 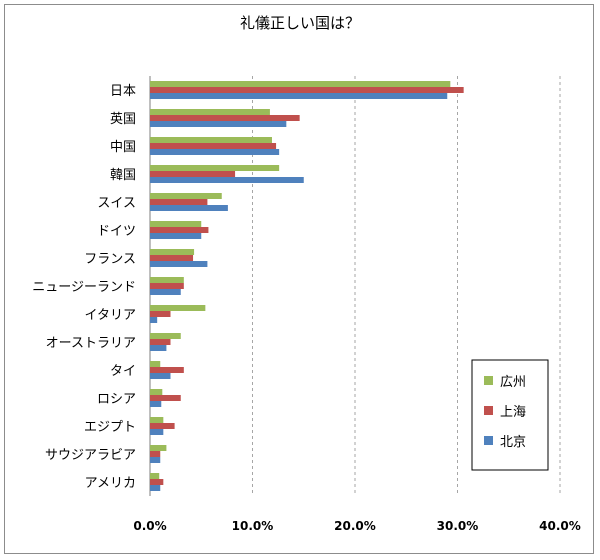 I want to click on bar-上海-サウジアラビア, so click(x=155, y=454).